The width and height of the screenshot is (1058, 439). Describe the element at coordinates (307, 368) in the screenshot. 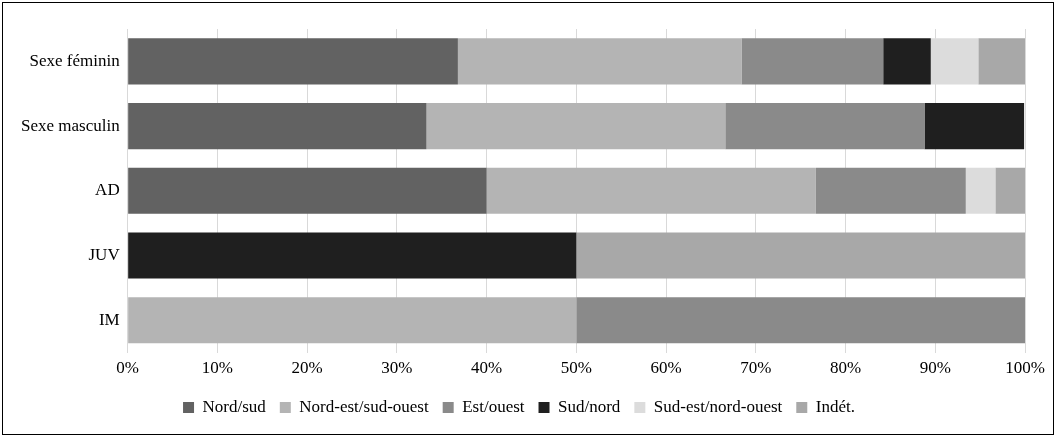

I see `x-tick-label: 20%` at that location.